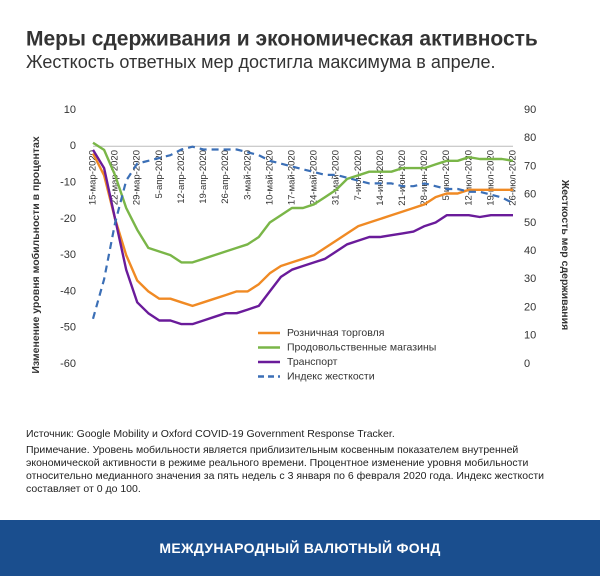 The height and width of the screenshot is (576, 600). I want to click on x-tick-label: 12-апр-2020, so click(181, 177).